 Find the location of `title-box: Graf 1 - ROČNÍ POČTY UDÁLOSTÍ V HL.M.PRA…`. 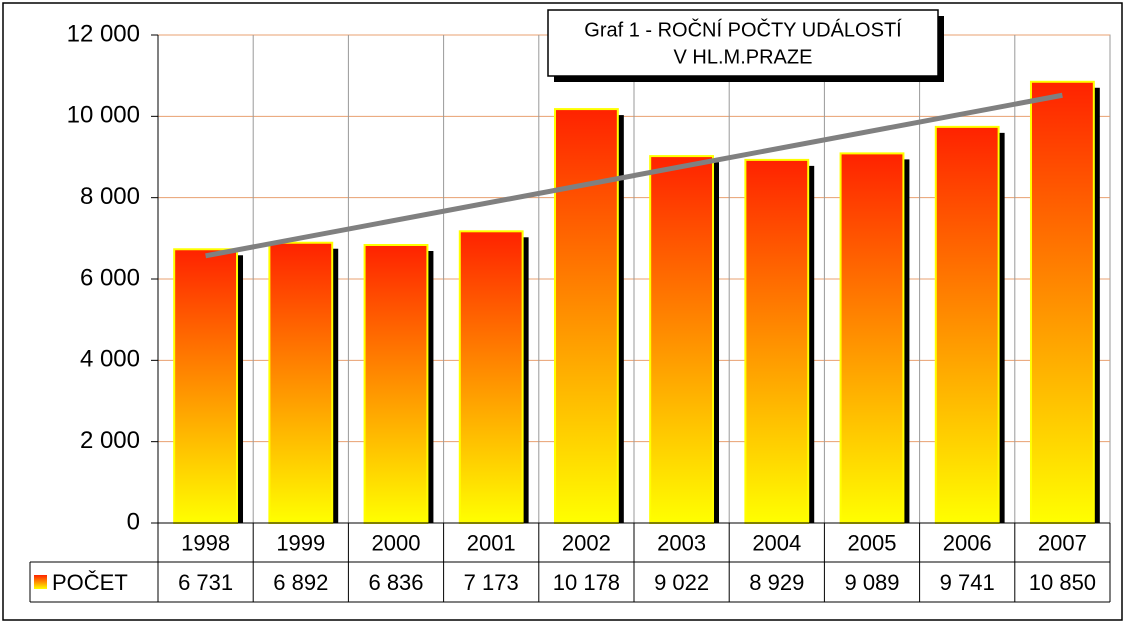

title-box: Graf 1 - ROČNÍ POČTY UDÁLOSTÍ V HL.M.PRA… is located at coordinates (745, 45).